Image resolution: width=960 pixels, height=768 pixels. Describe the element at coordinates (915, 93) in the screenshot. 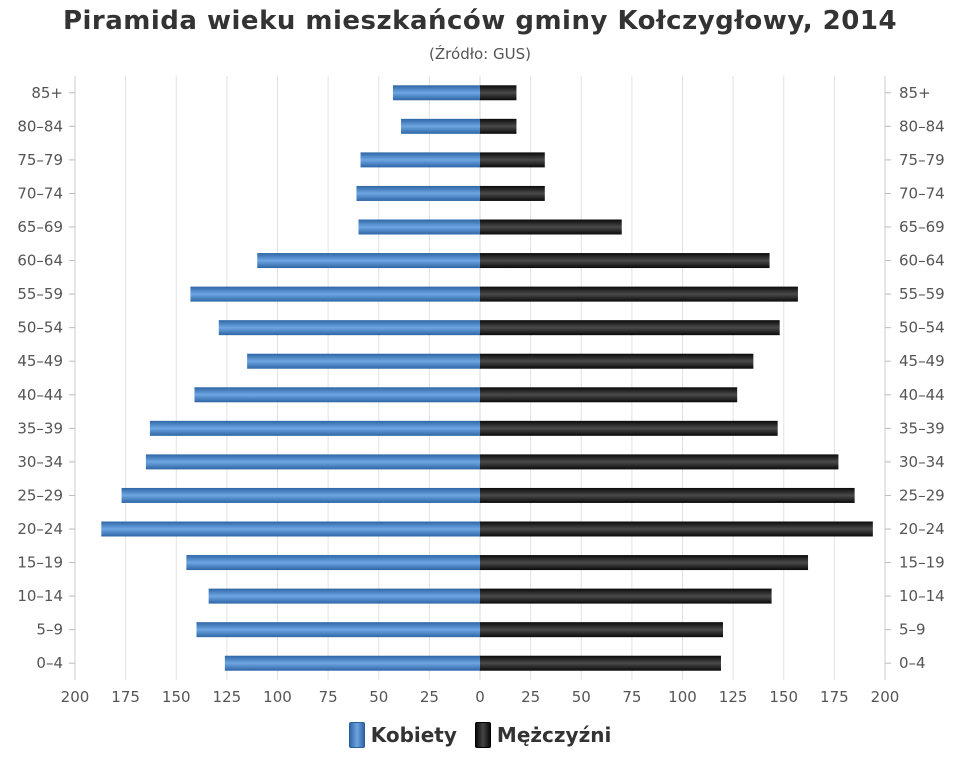

I see `y-tick-label-right: 85+` at that location.